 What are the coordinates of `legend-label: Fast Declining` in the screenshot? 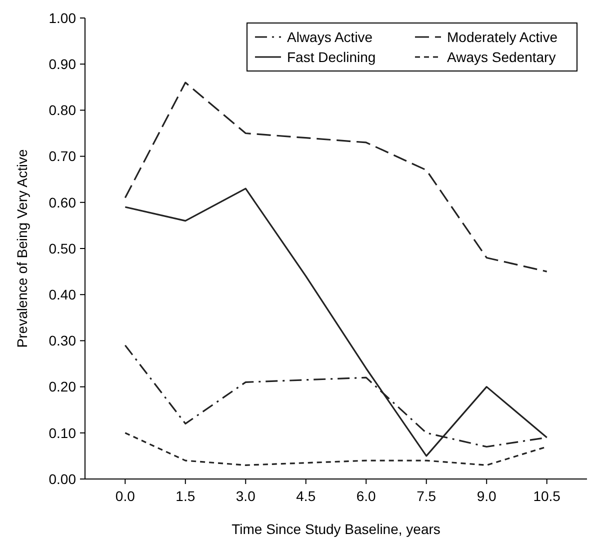 It's located at (331, 56).